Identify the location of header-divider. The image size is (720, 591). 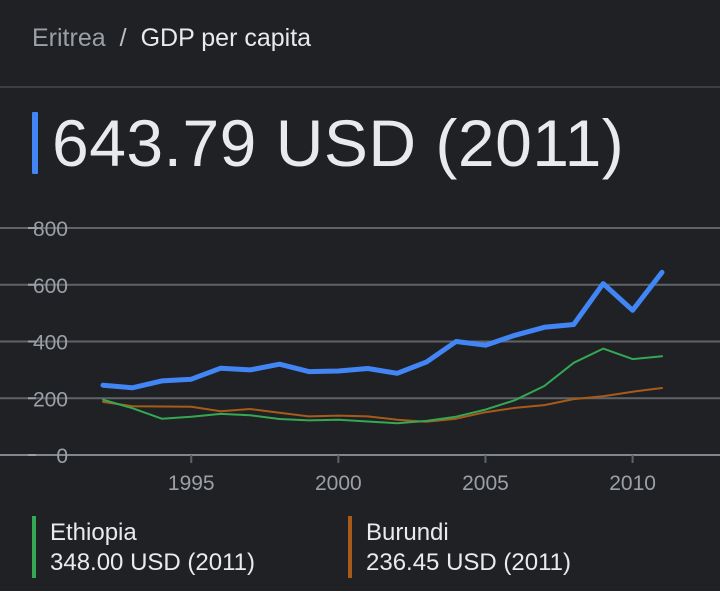
(360, 87).